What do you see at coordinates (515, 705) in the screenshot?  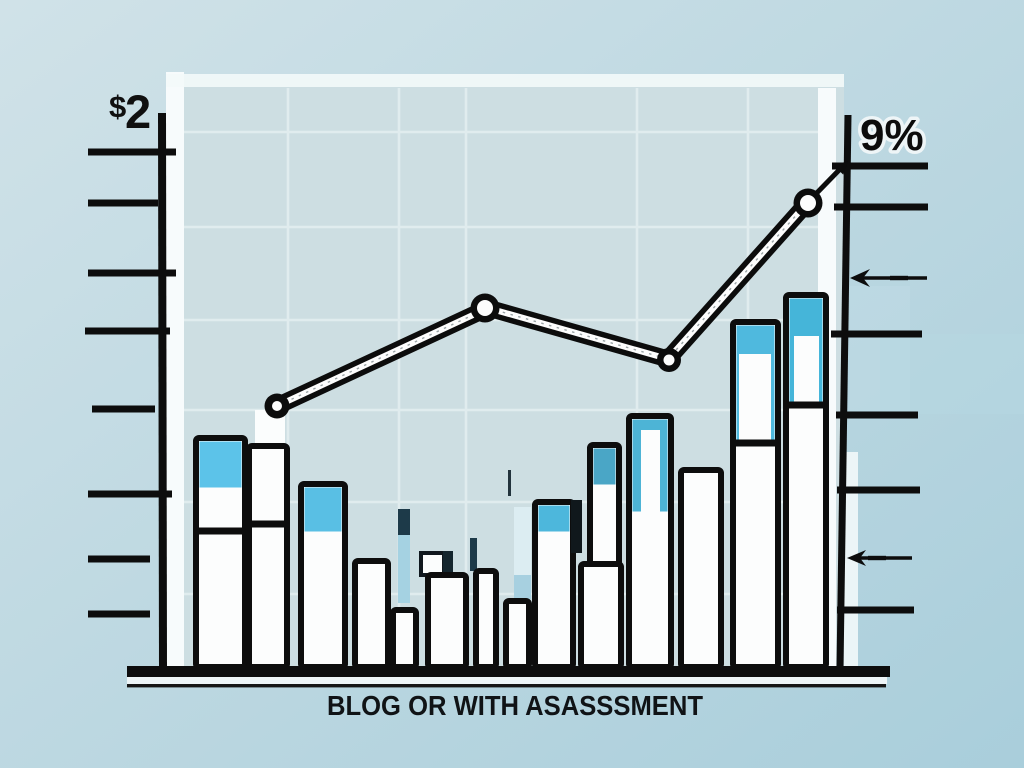 I see `svg-text: BLOG OR WITH ASASSSMENT` at bounding box center [515, 705].